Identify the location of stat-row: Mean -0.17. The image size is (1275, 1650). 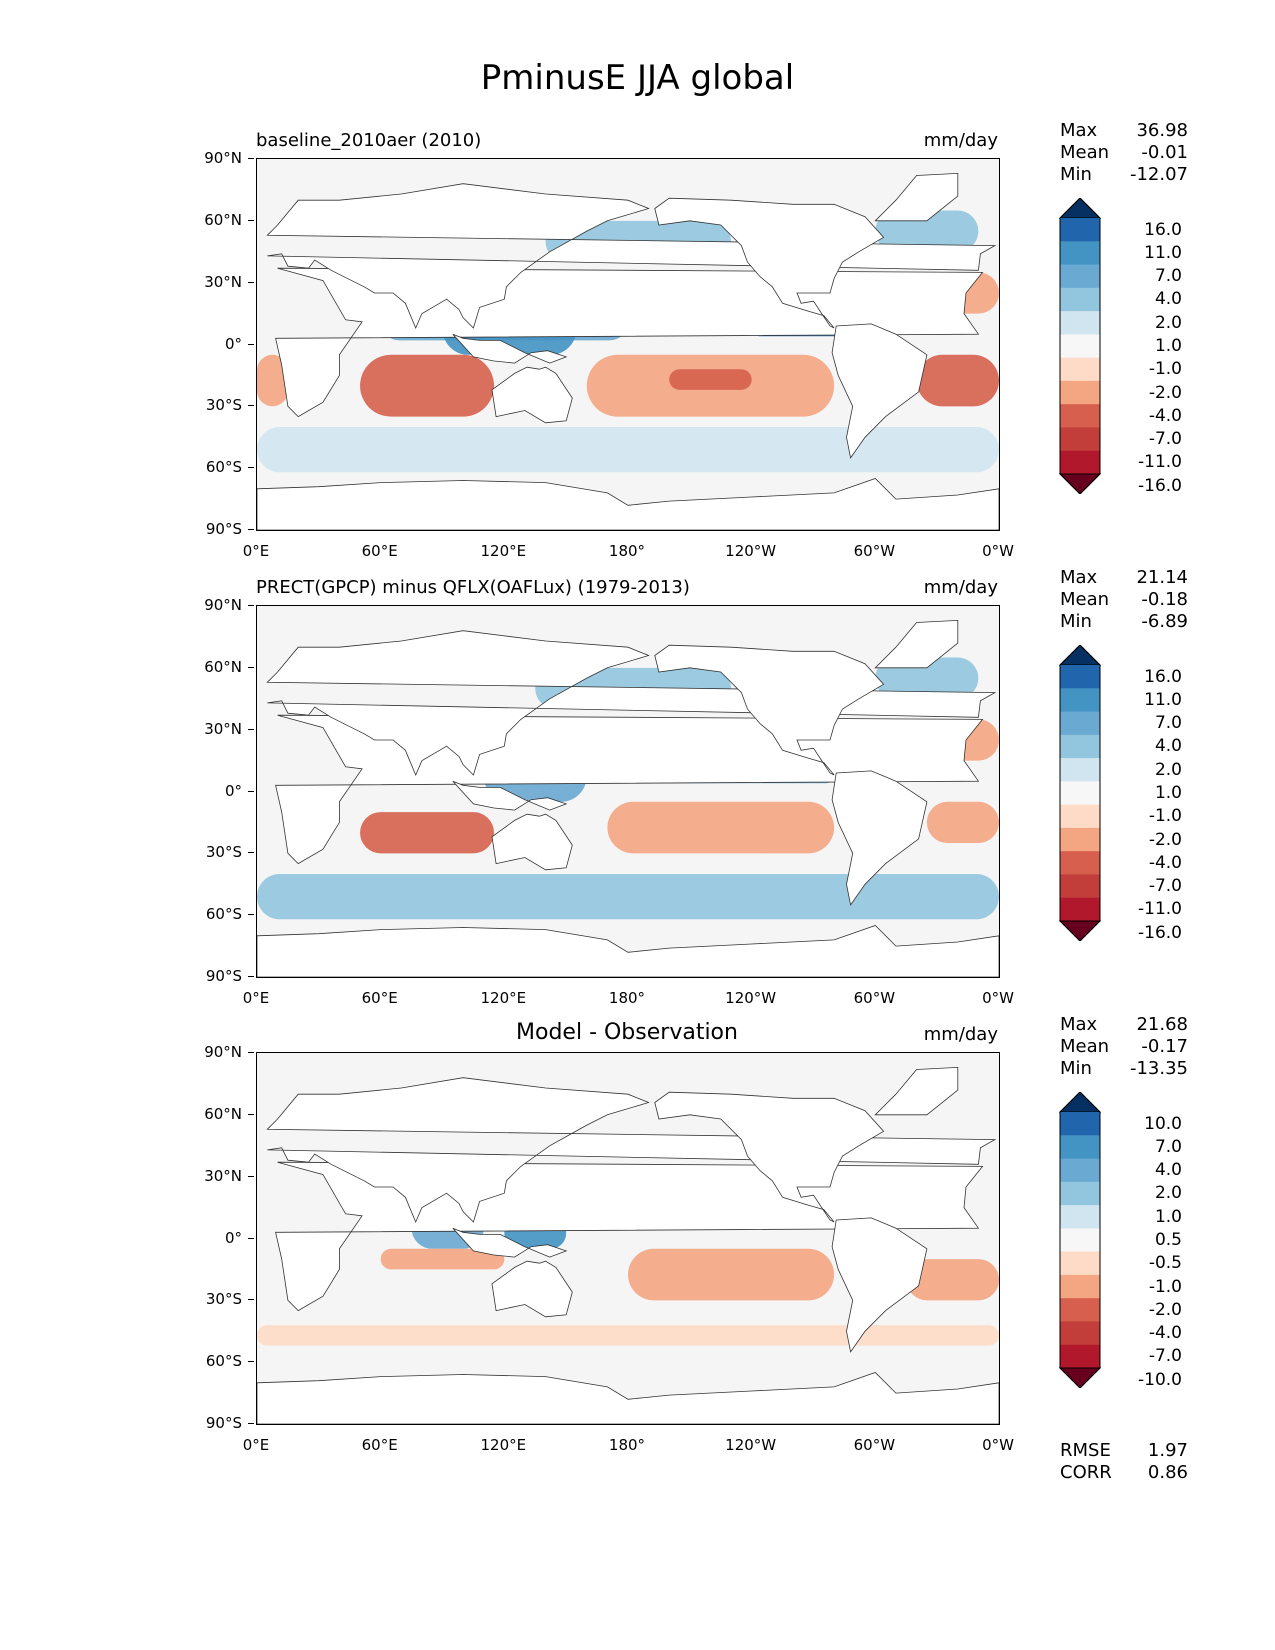
(1124, 1047).